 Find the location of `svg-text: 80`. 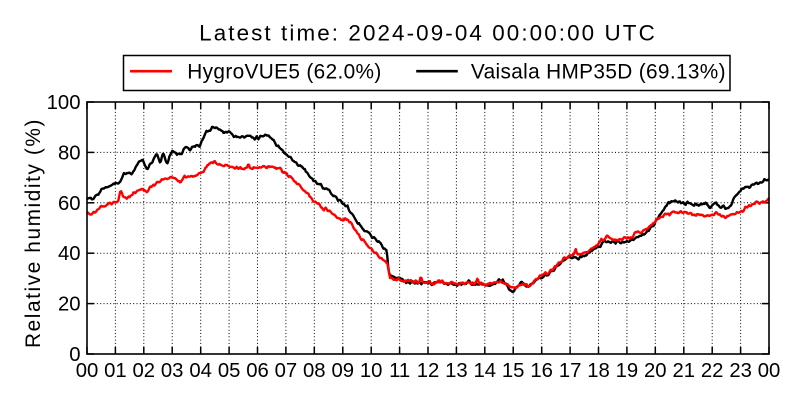

svg-text: 80 is located at coordinates (69, 153).